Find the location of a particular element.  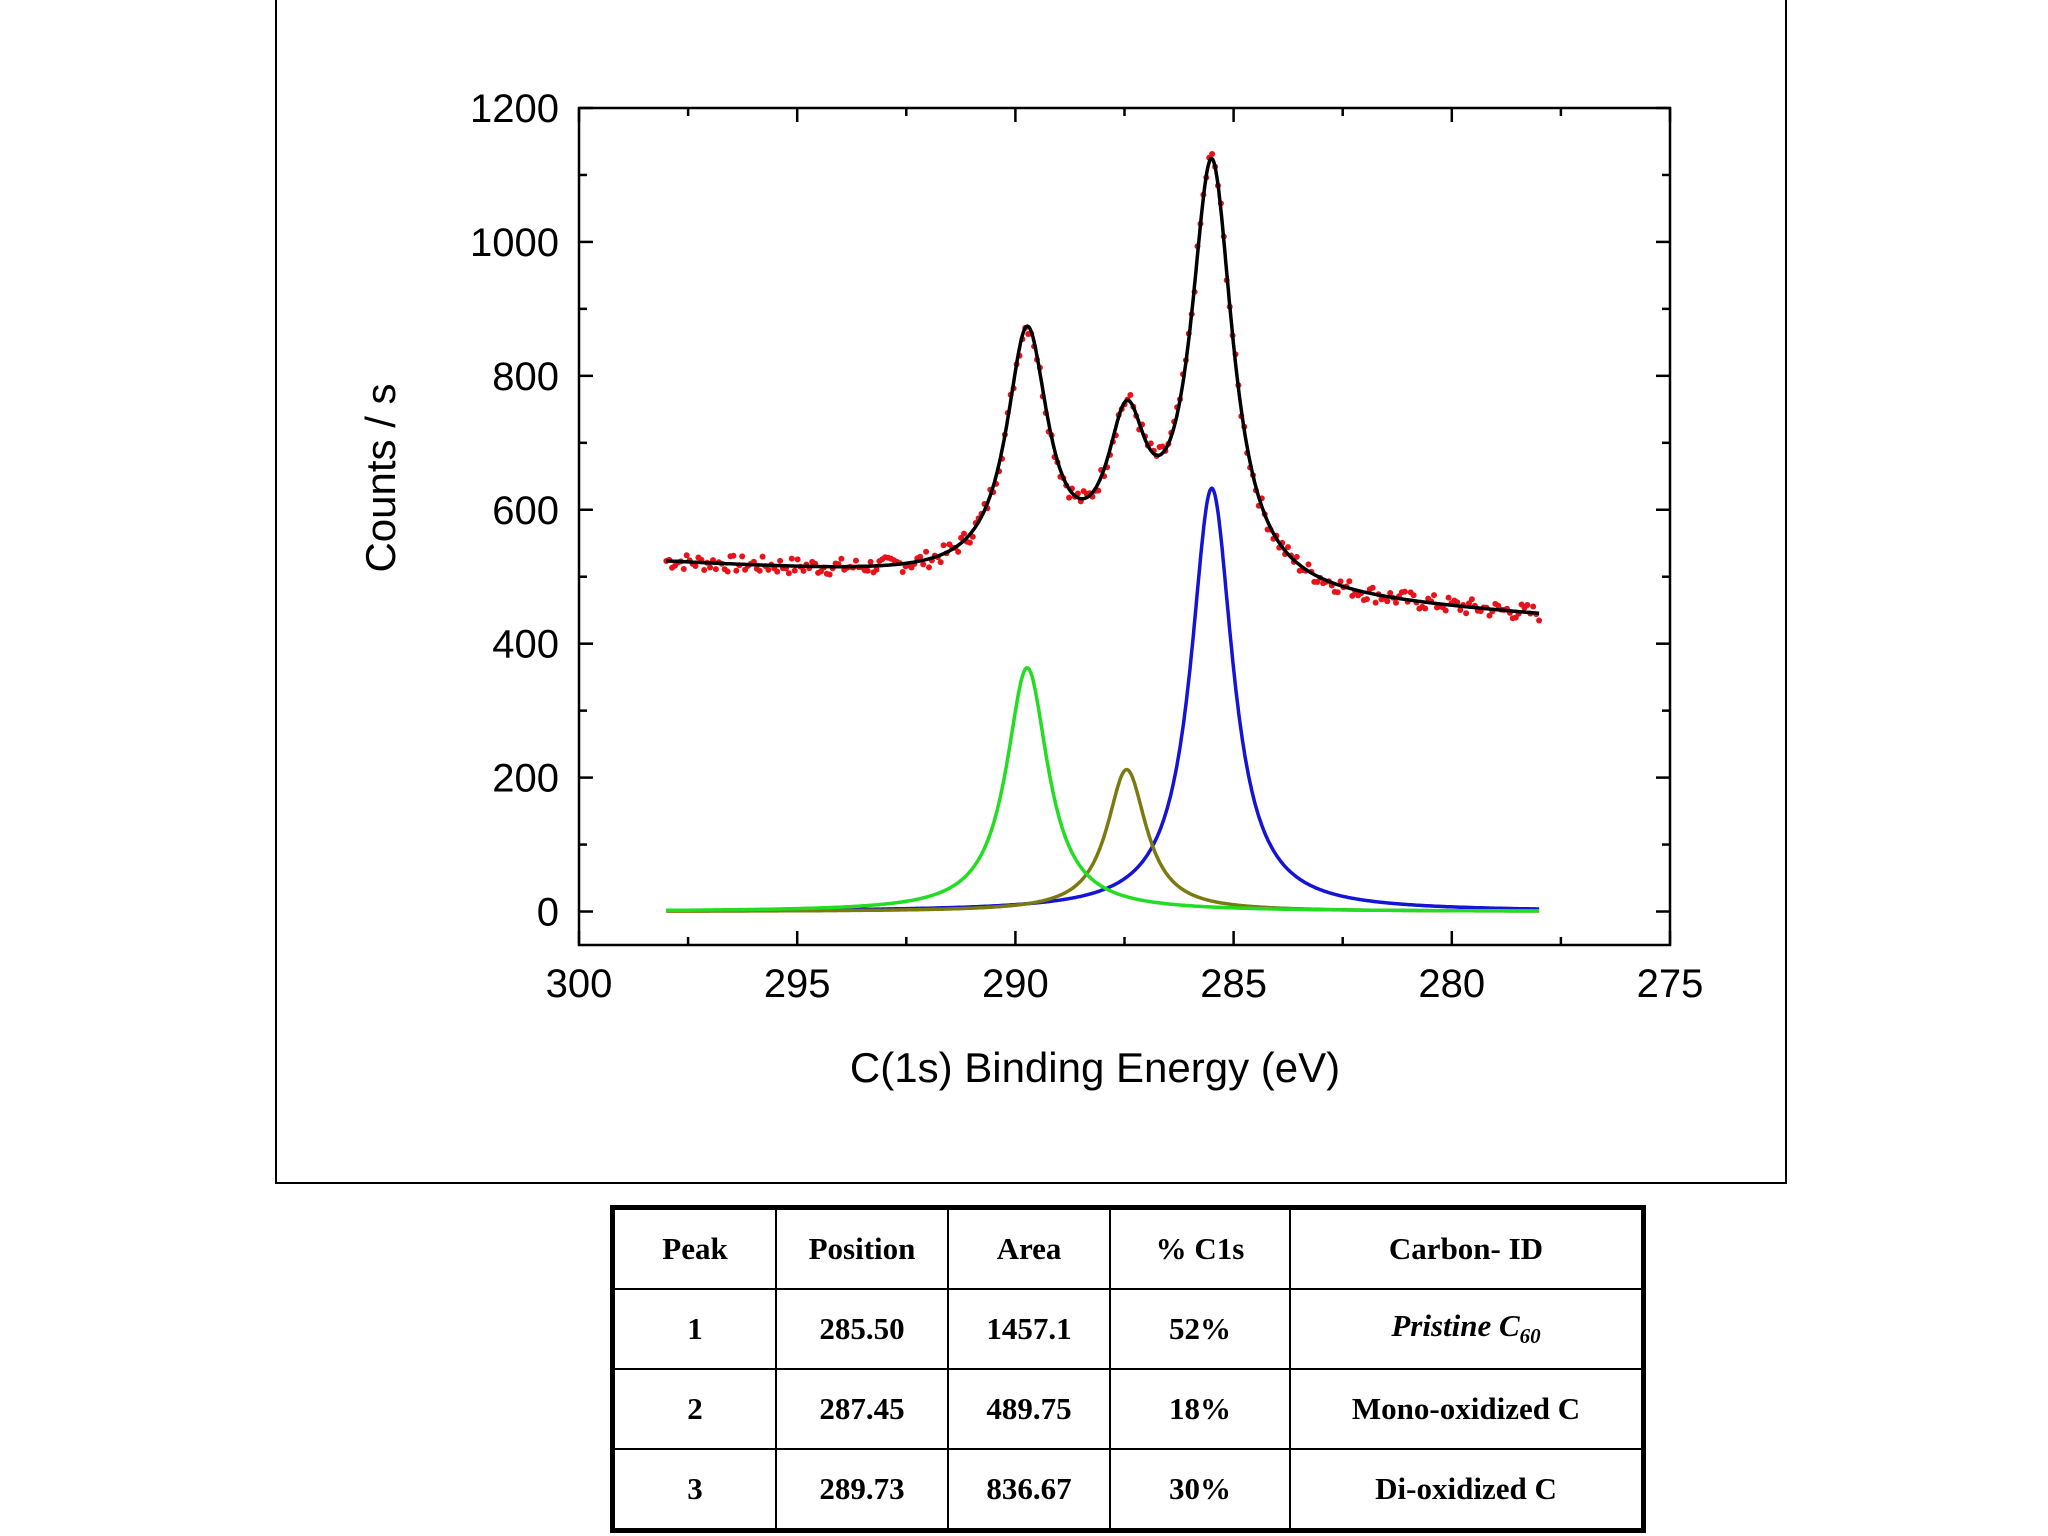

cell-position: 287.45 is located at coordinates (862, 1409).